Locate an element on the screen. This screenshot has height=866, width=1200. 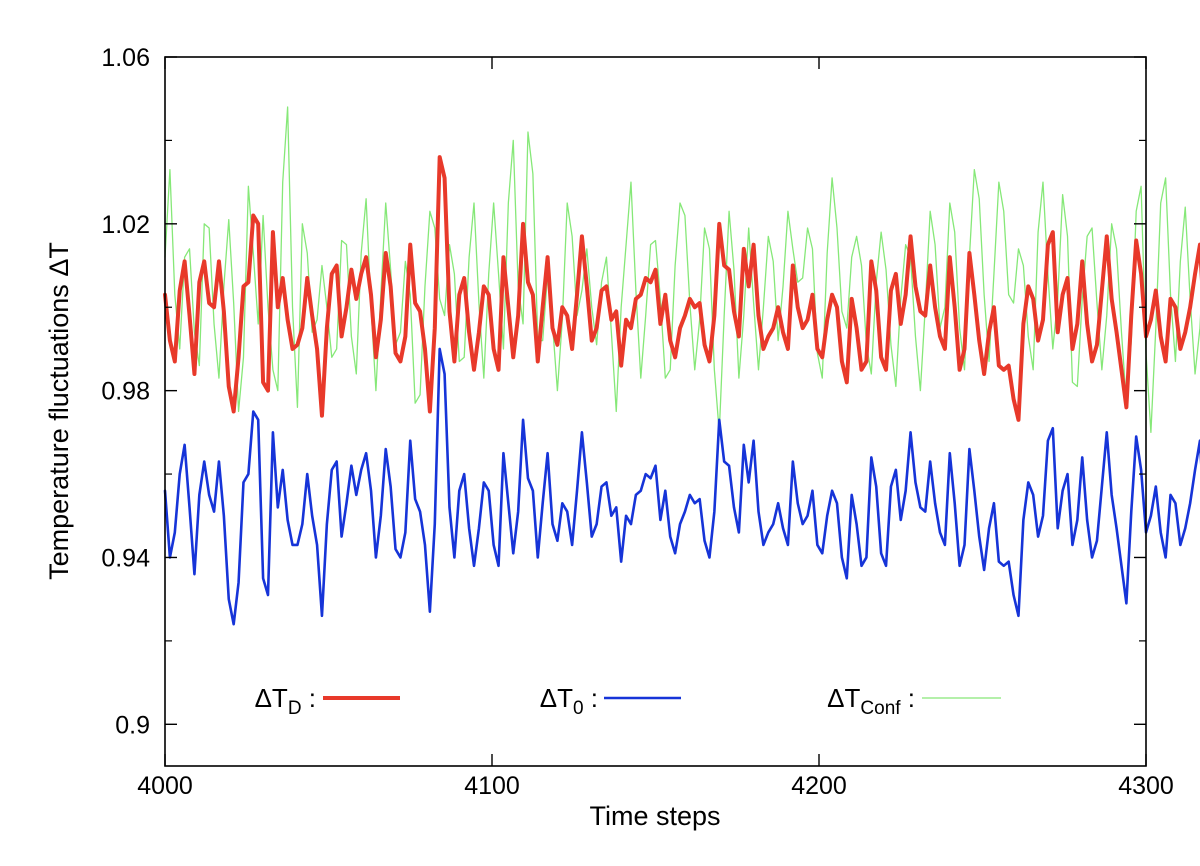
legend: ΔTD : ΔT0 : ΔTConf : is located at coordinates (628, 701).